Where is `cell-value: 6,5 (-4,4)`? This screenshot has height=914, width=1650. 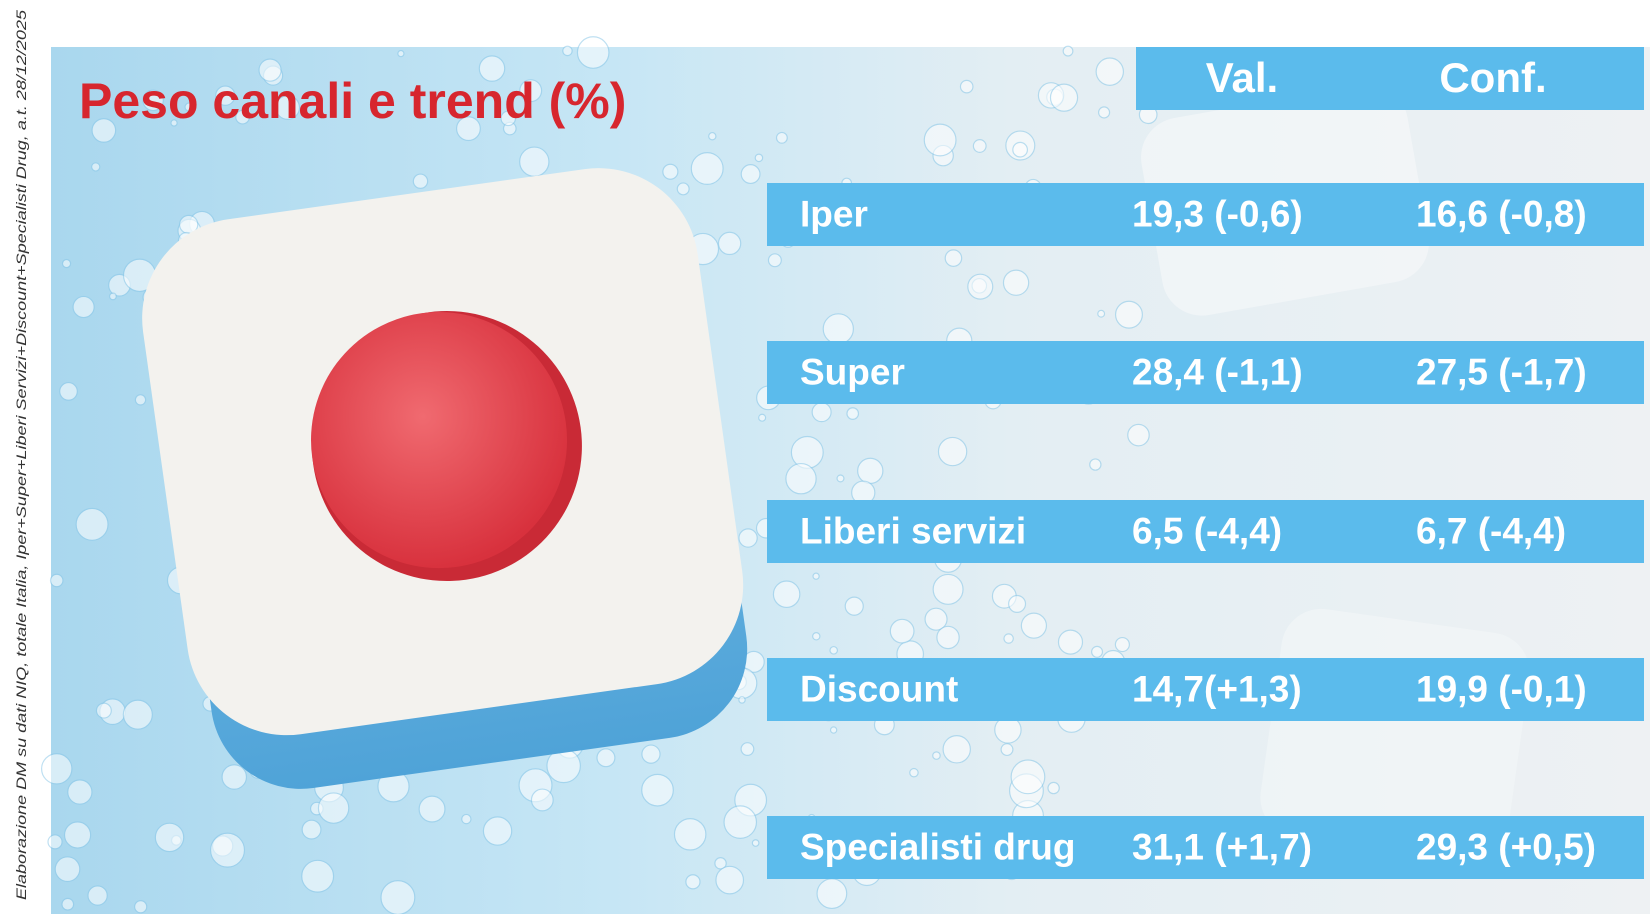
cell-value: 6,5 (-4,4) is located at coordinates (1207, 530).